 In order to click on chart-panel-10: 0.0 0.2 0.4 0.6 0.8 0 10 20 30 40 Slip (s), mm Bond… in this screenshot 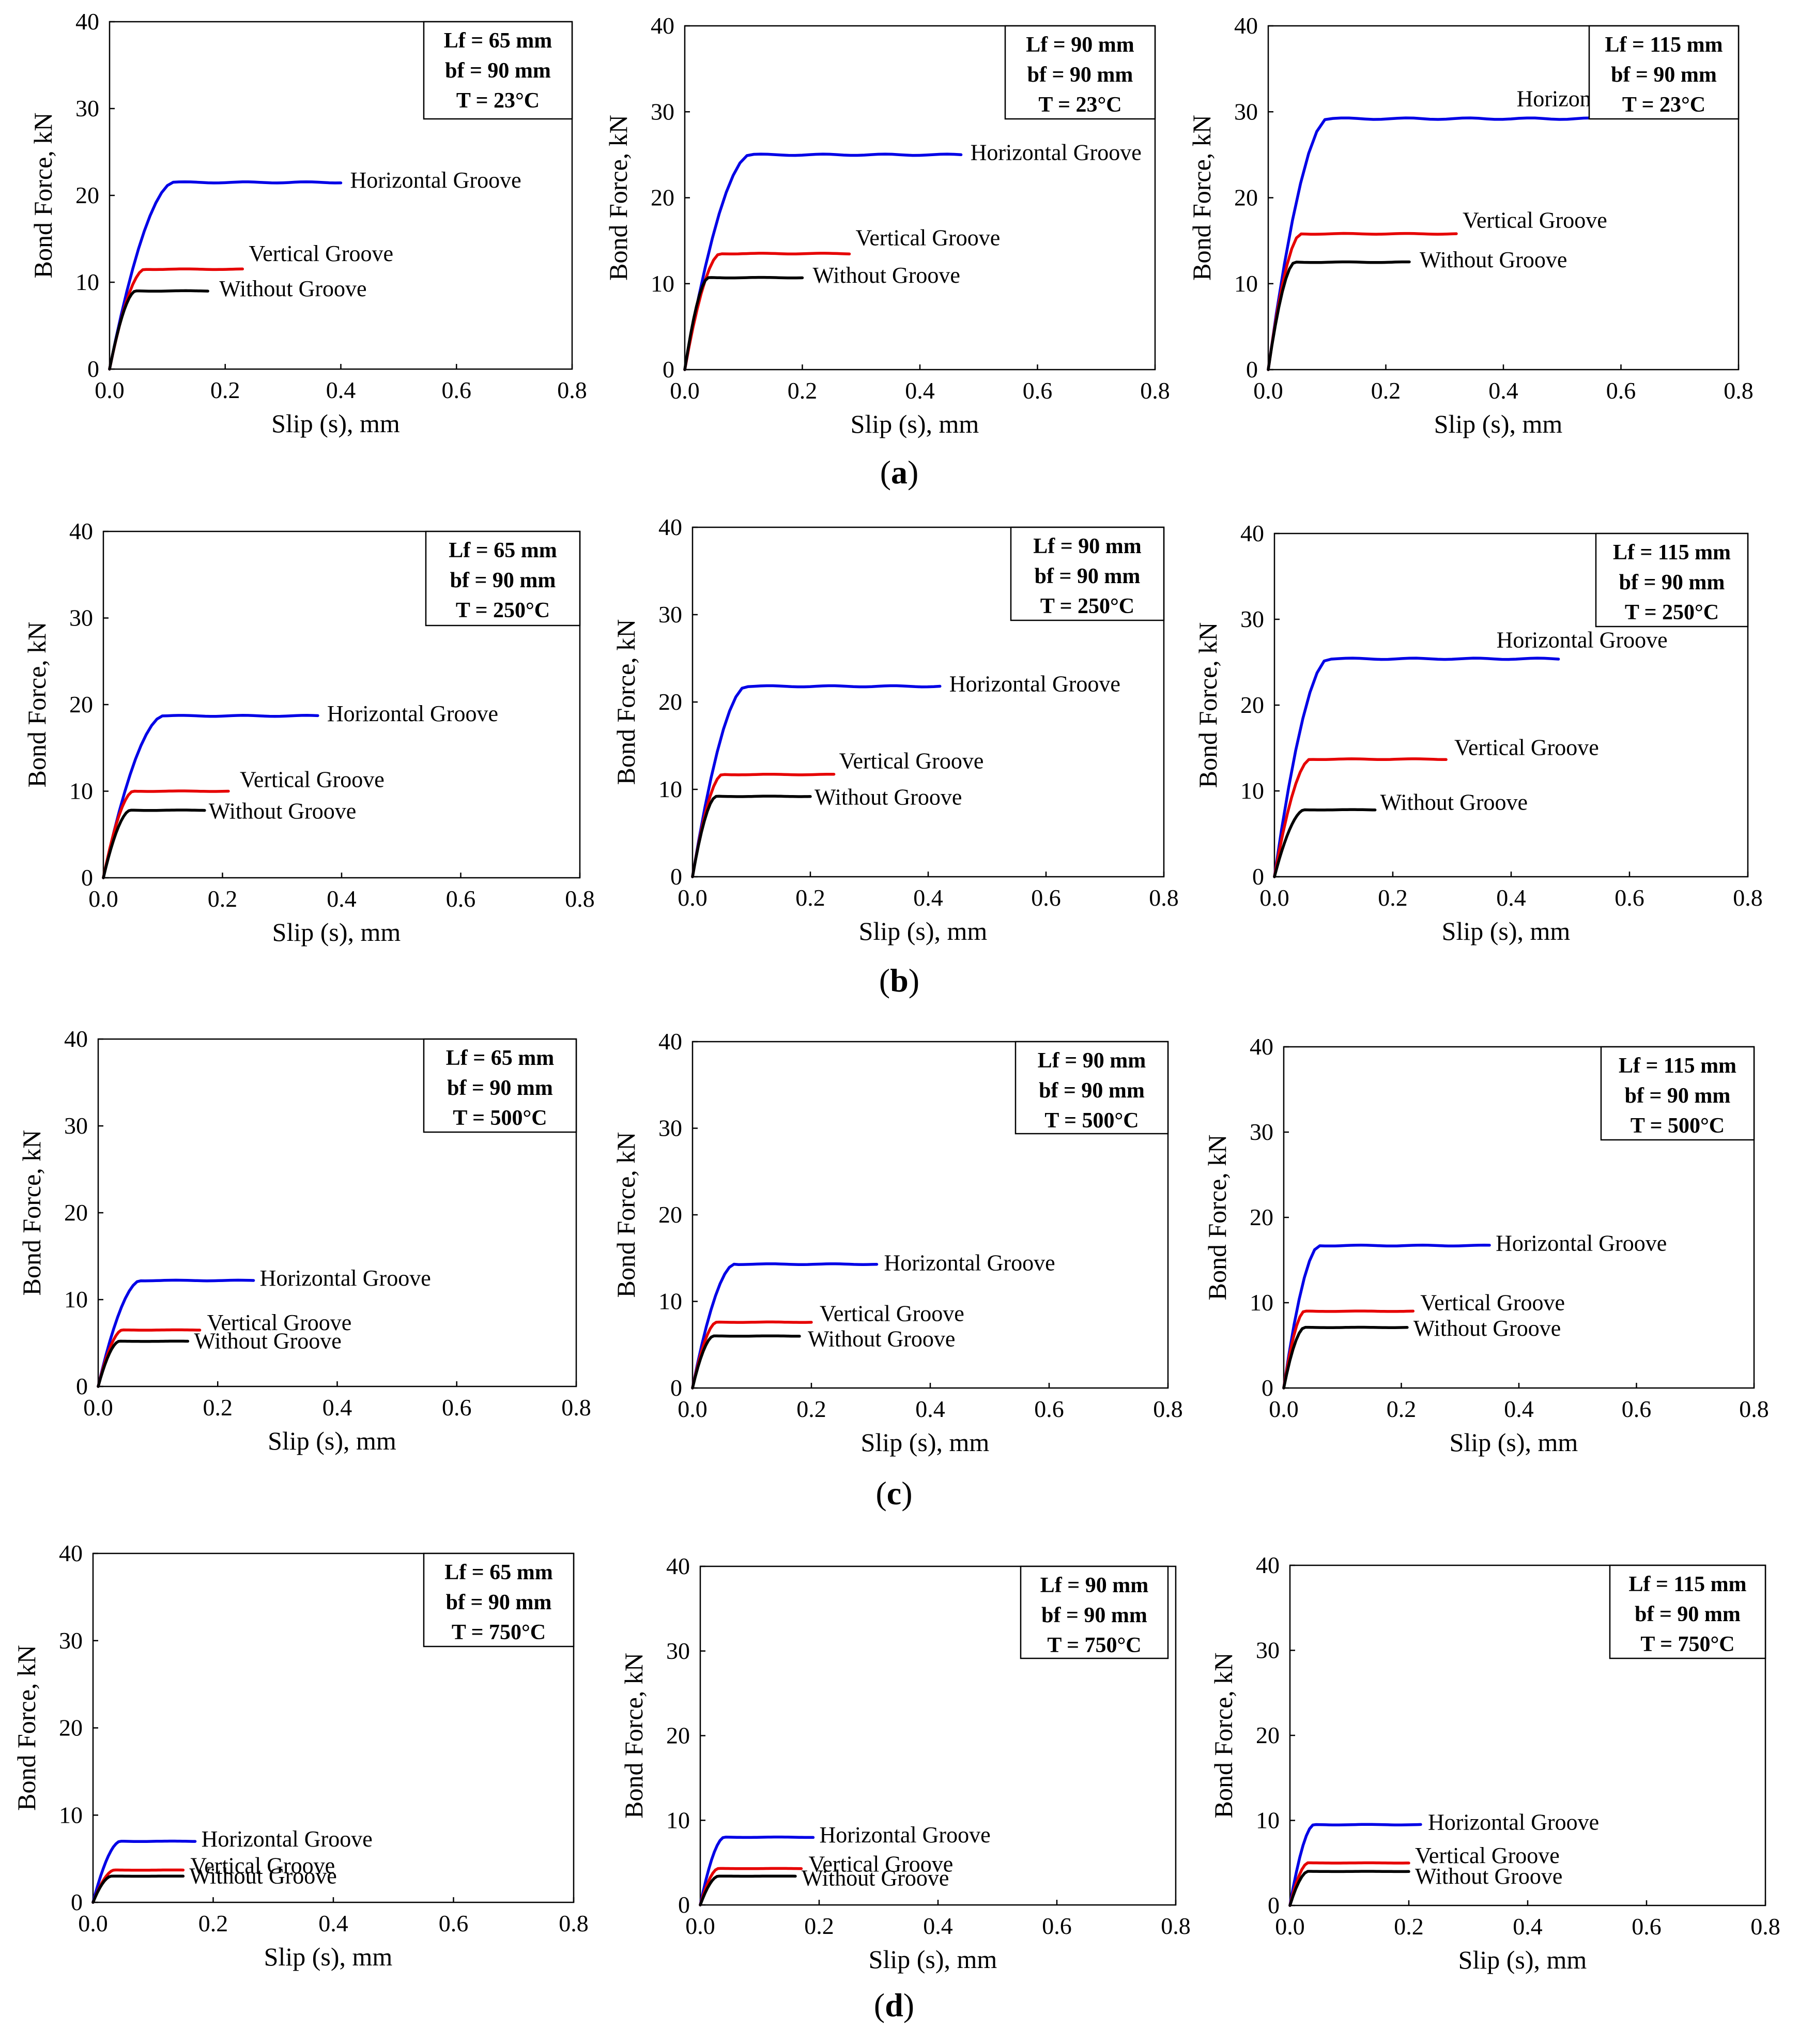, I will do `click(300, 1756)`.